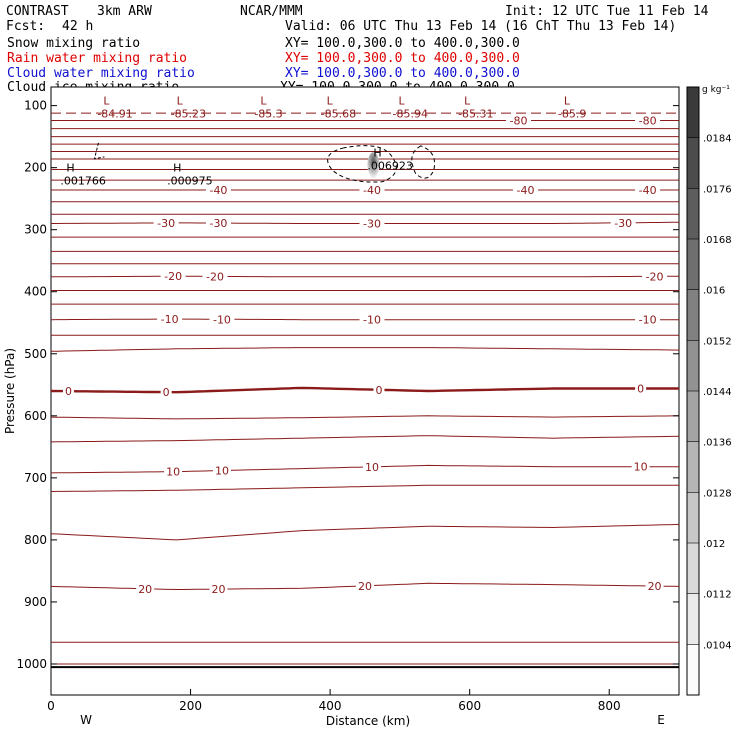 The image size is (740, 740). What do you see at coordinates (716, 90) in the screenshot?
I see `colorbar-unit: g kg⁻¹` at bounding box center [716, 90].